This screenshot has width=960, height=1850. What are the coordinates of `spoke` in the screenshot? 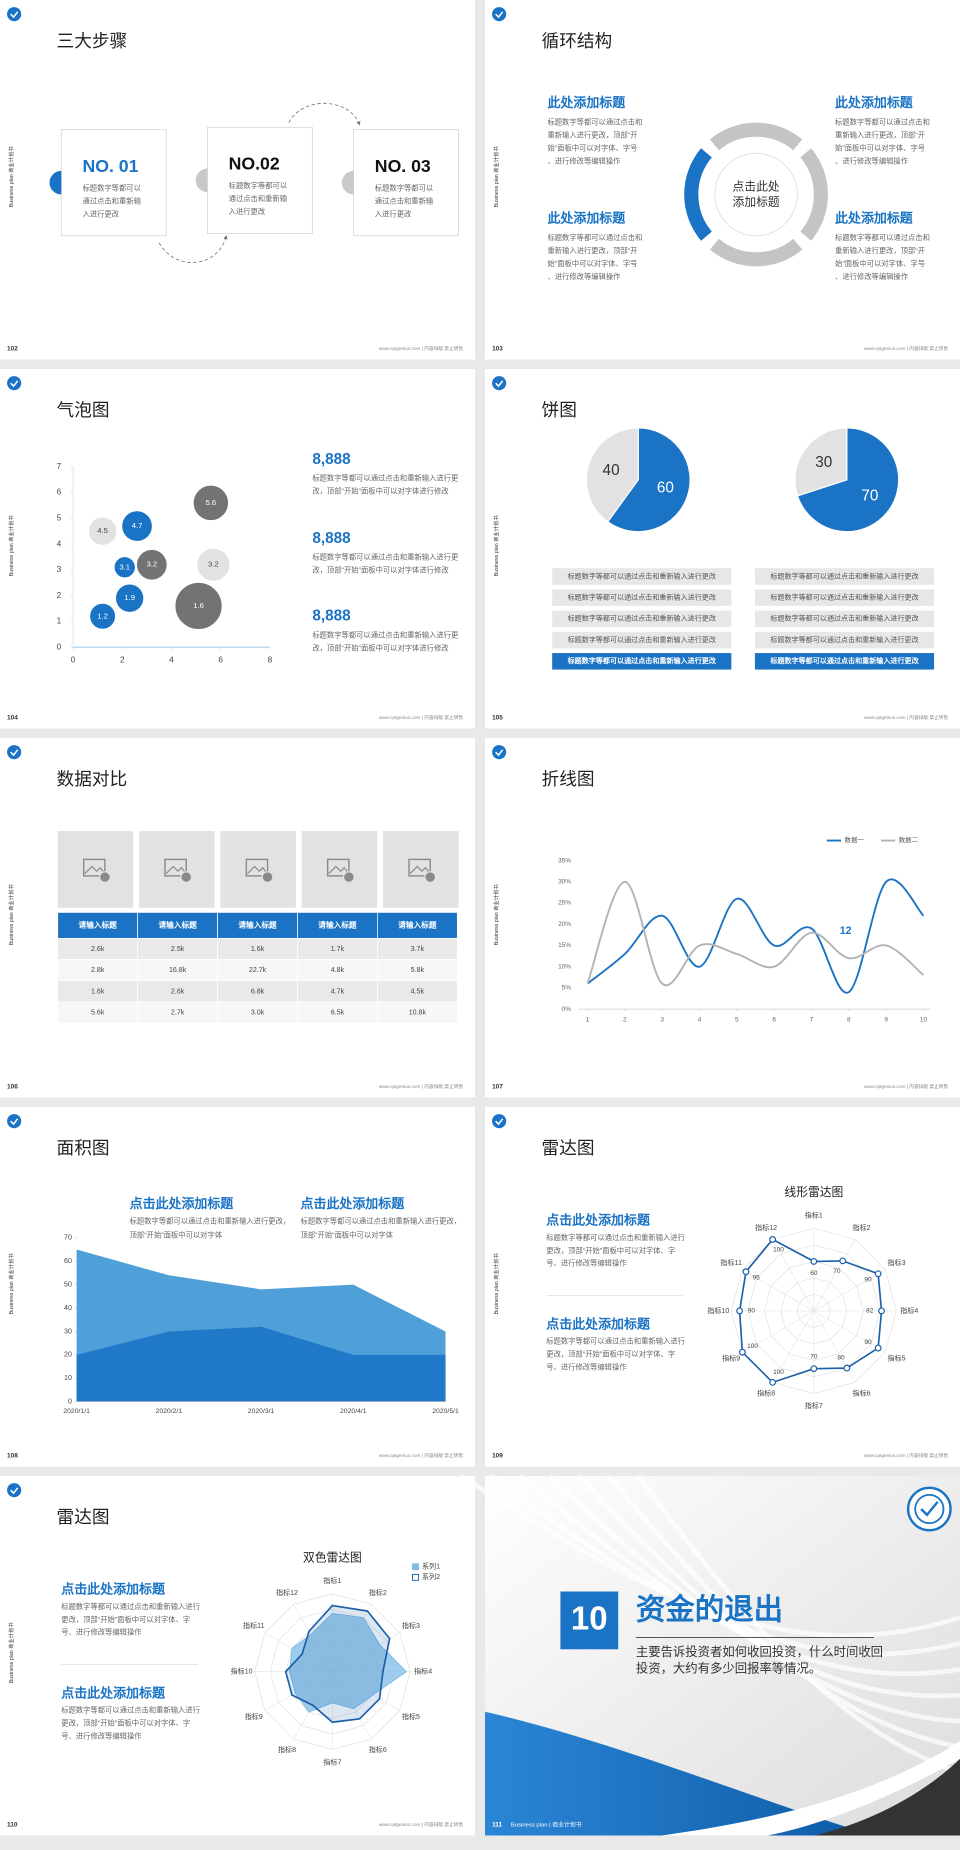 It's located at (778, 1331).